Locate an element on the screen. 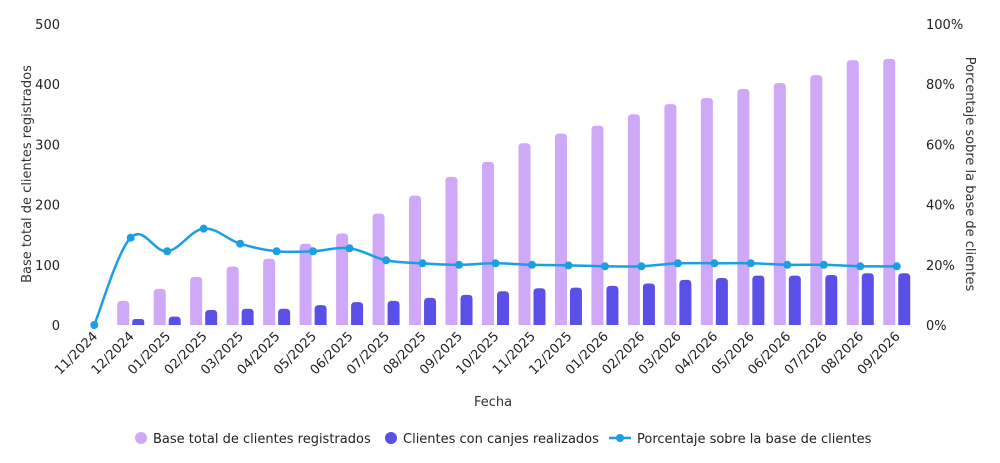 The width and height of the screenshot is (1000, 463). y-left-tick-label: 500 is located at coordinates (47, 25).